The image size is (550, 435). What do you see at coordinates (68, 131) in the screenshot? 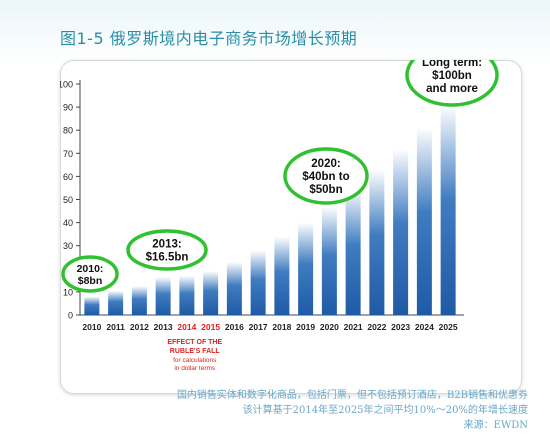
I see `y-tick-label: 80` at bounding box center [68, 131].